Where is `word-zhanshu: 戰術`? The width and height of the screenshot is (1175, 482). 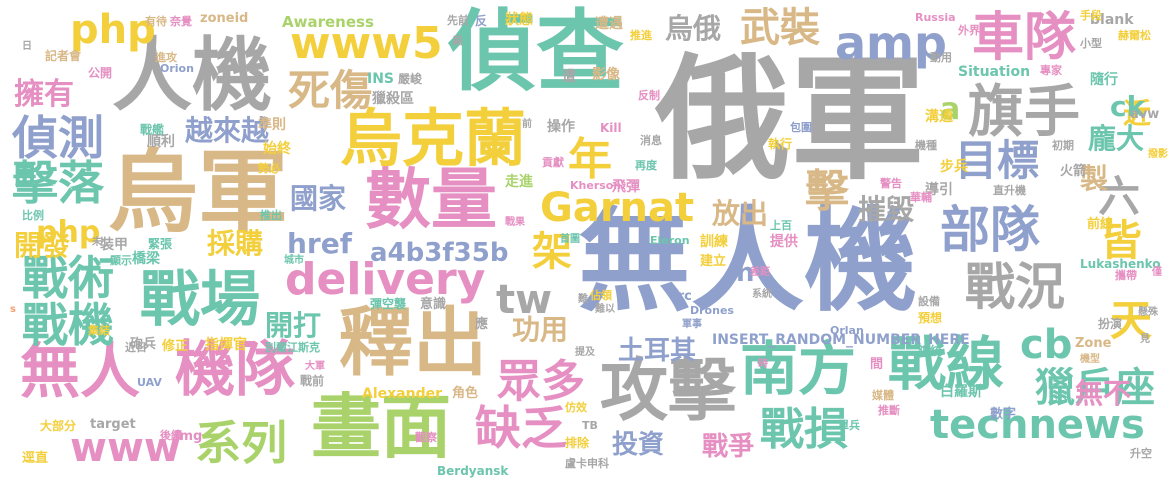 word-zhanshu: 戰術 is located at coordinates (68, 278).